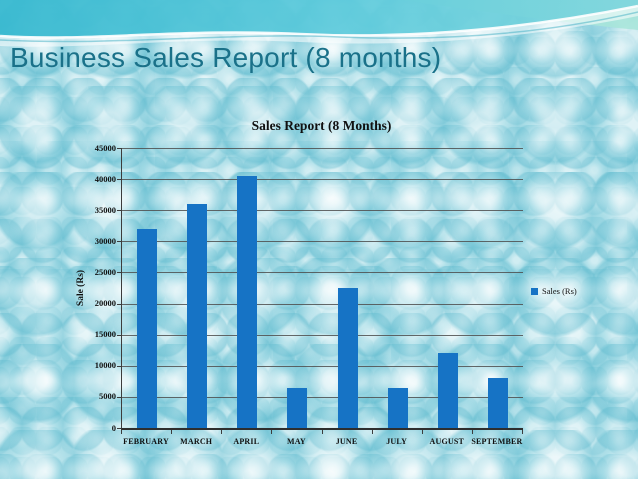 Image resolution: width=638 pixels, height=479 pixels. What do you see at coordinates (447, 390) in the screenshot?
I see `bar-august` at bounding box center [447, 390].